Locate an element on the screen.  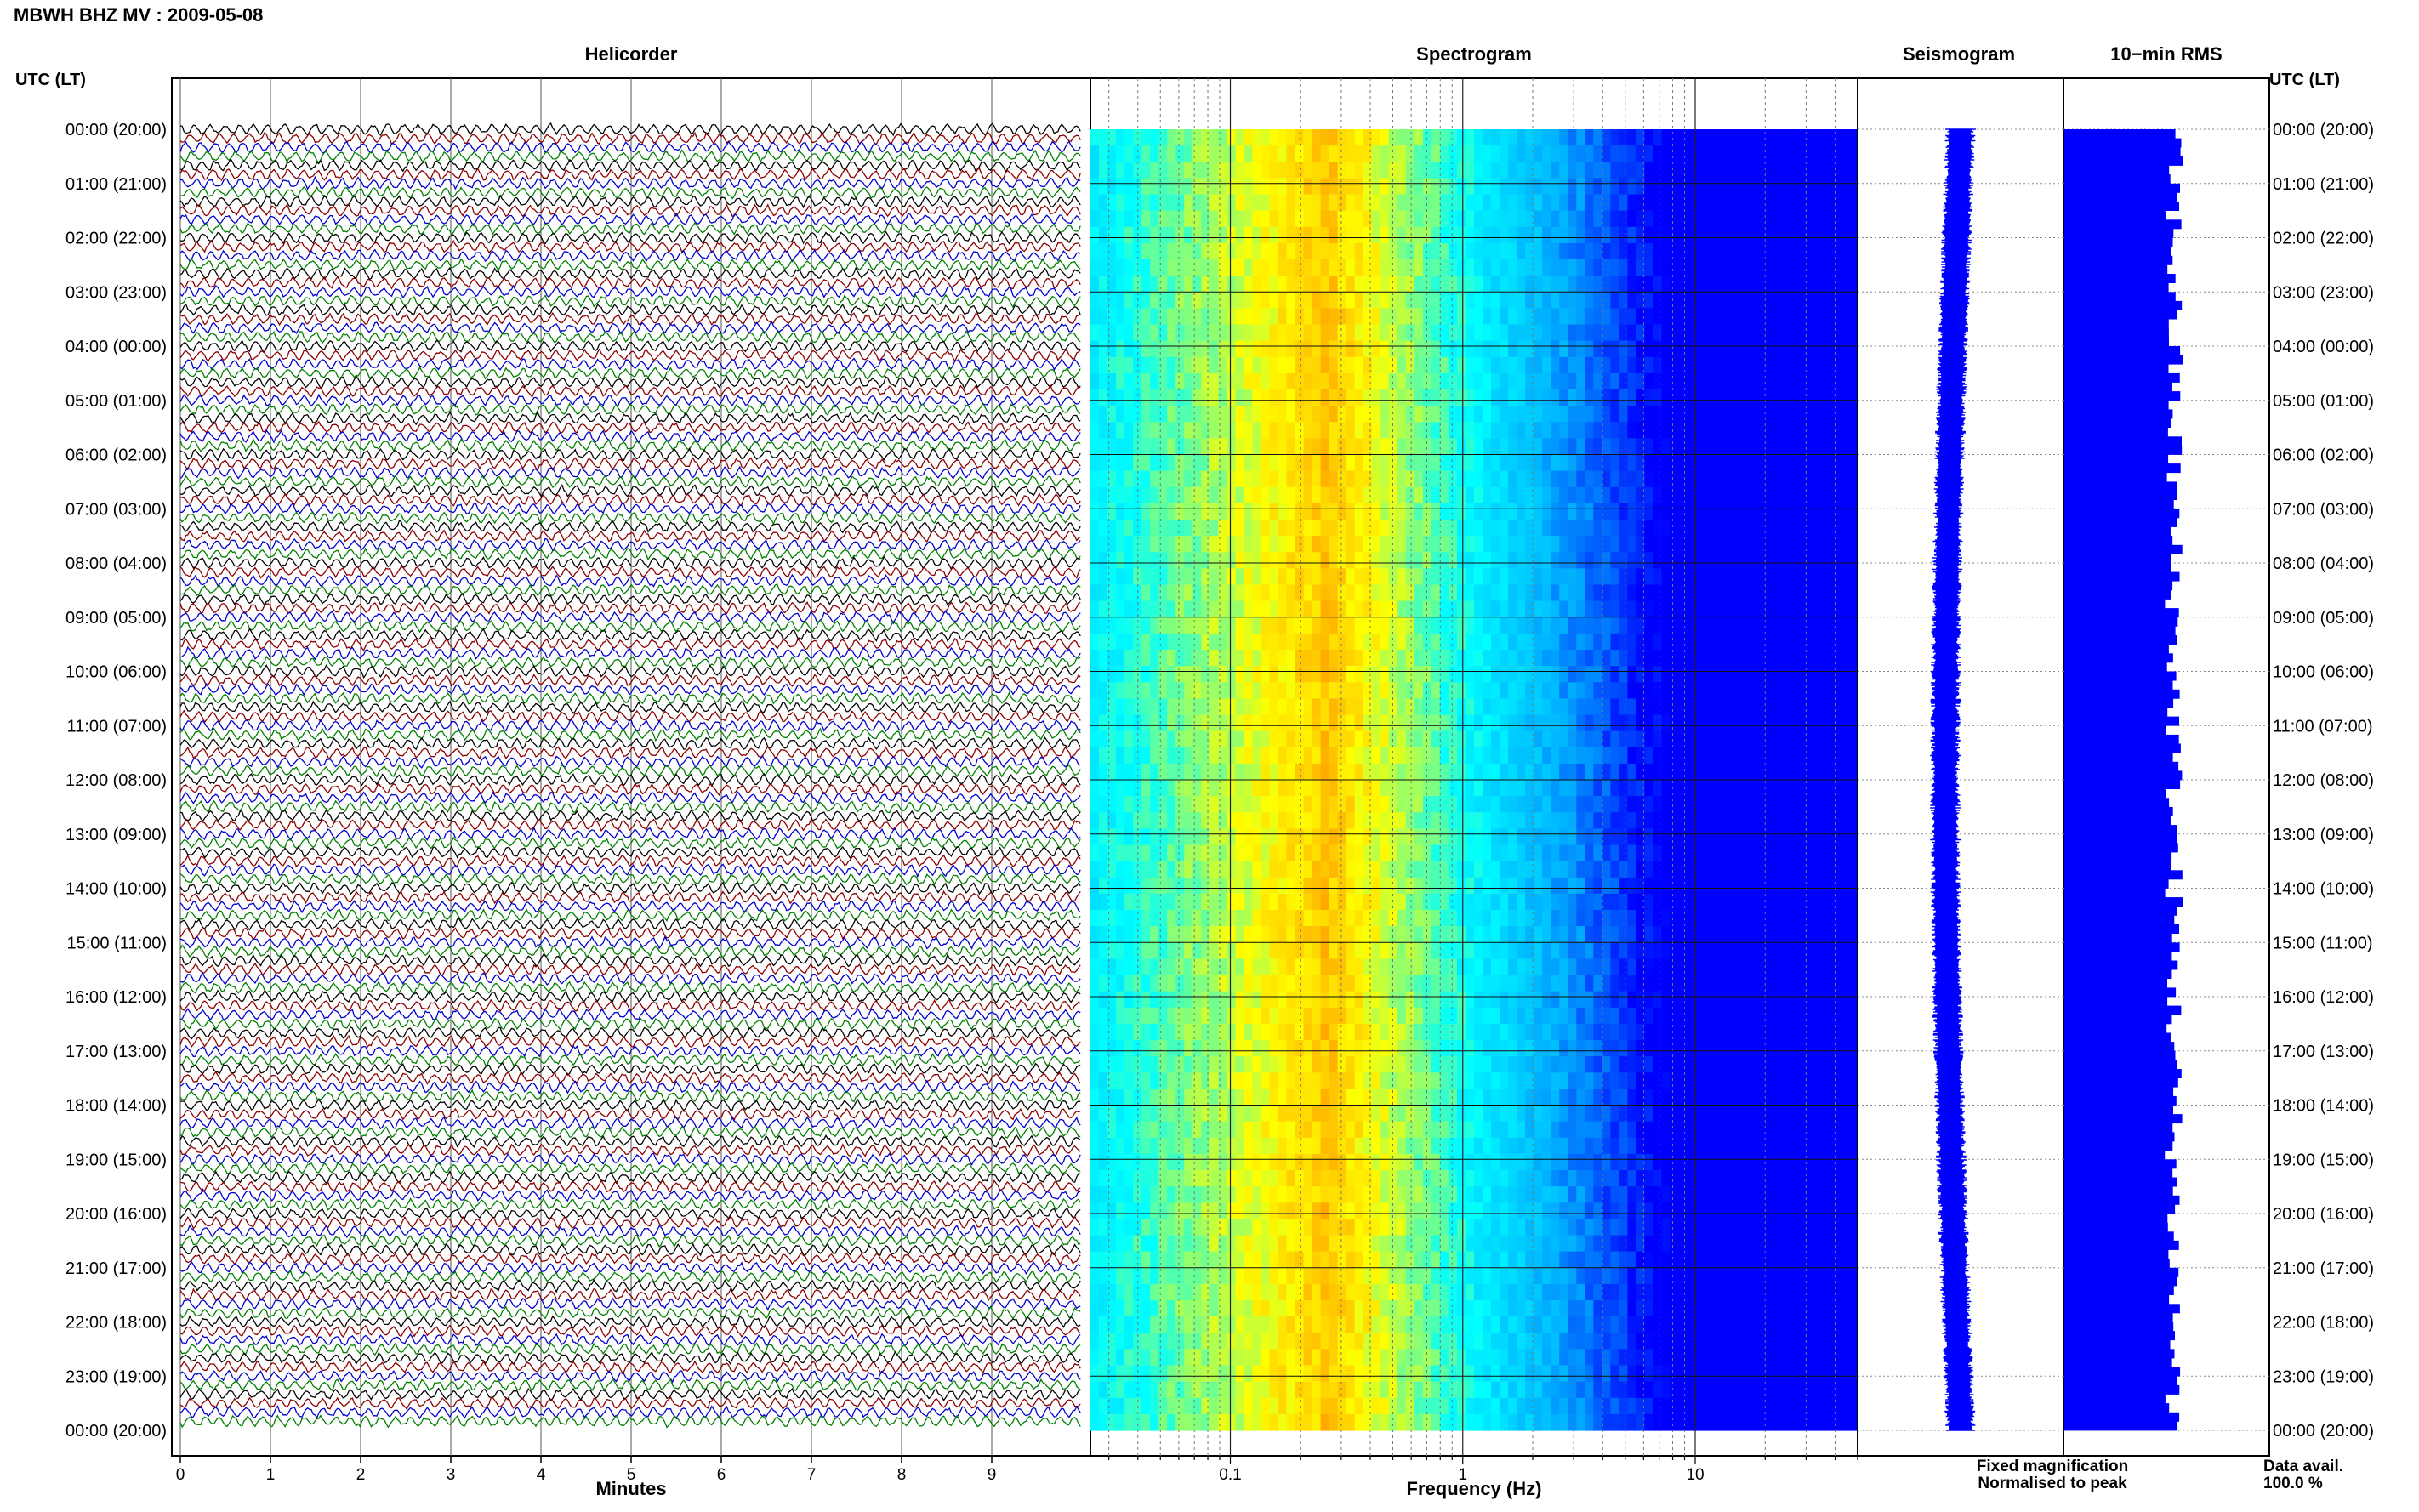
rms-title: 10−min RMS is located at coordinates (2166, 54).